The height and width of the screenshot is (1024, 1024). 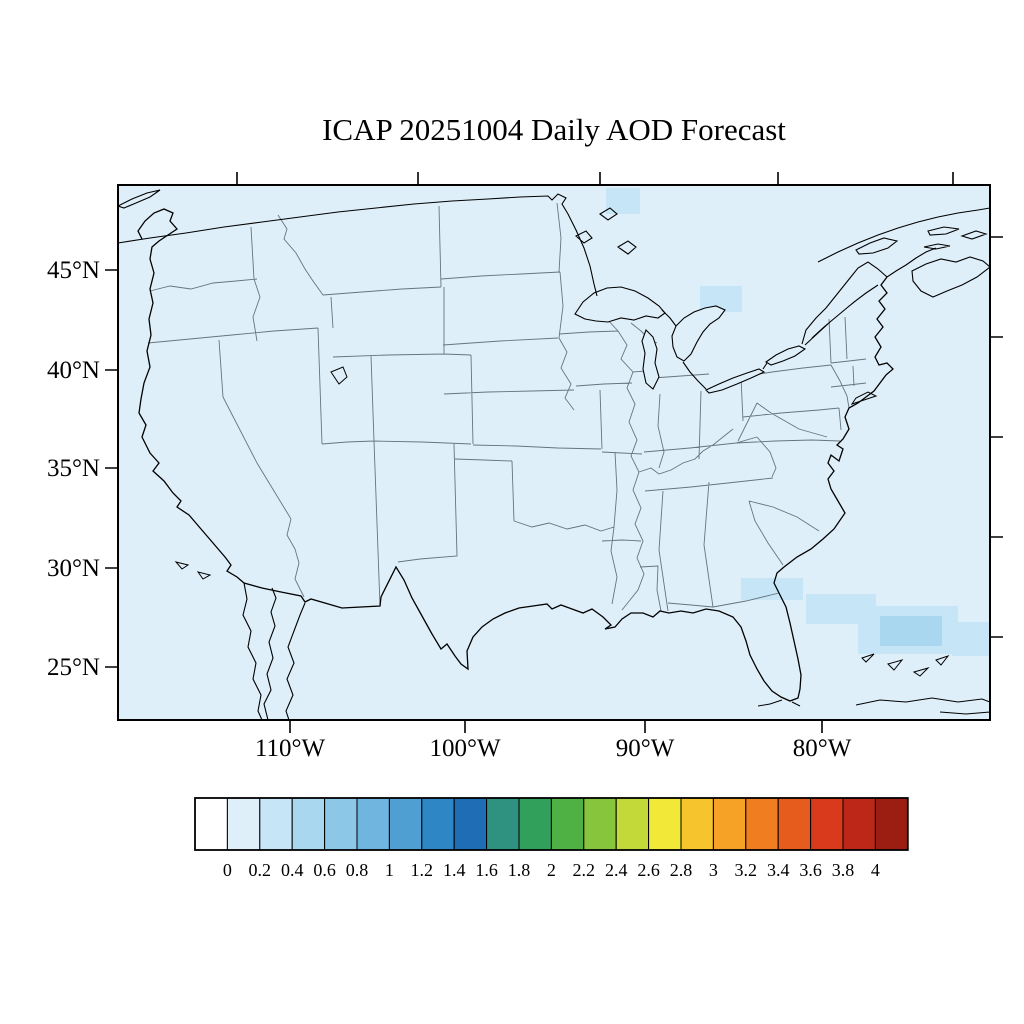 What do you see at coordinates (810, 870) in the screenshot?
I see `colorbar-tick-label: 3.6` at bounding box center [810, 870].